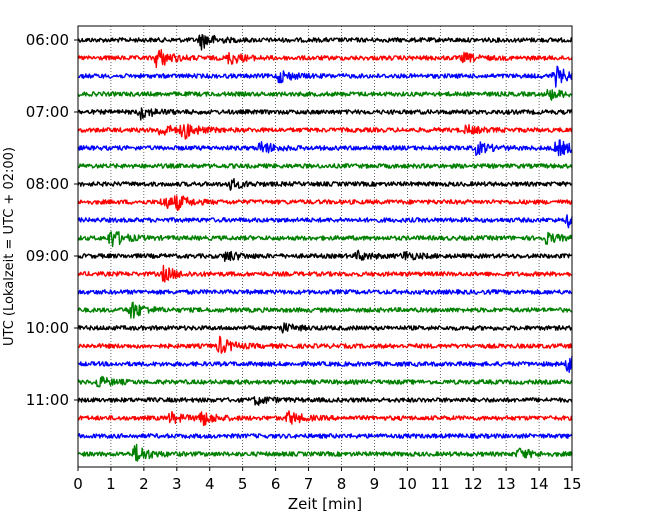  I want to click on y-tick-label: 06:00, so click(47, 40).